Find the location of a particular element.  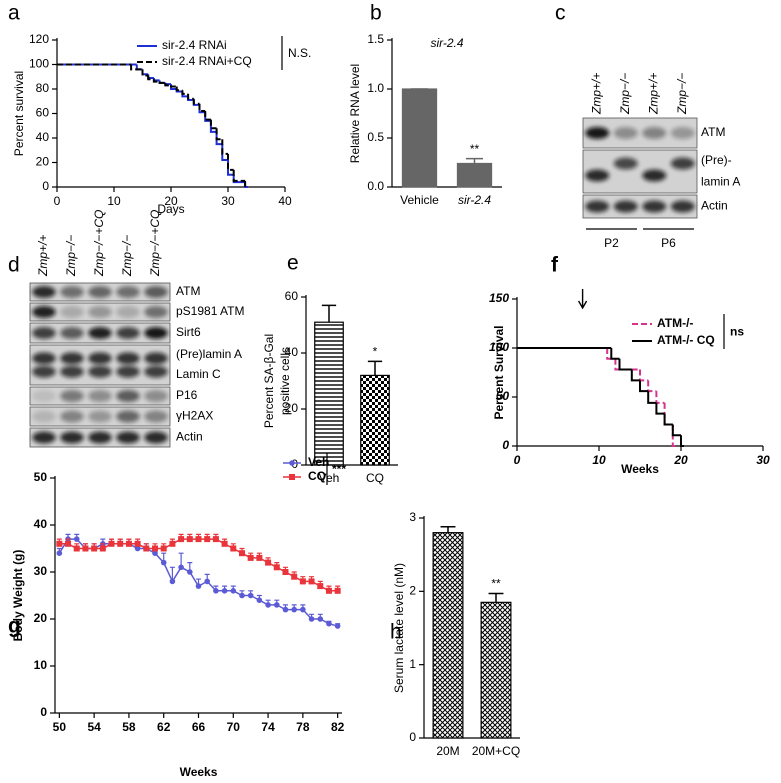

lane-label: Zmp+/+ is located at coordinates (596, 94).